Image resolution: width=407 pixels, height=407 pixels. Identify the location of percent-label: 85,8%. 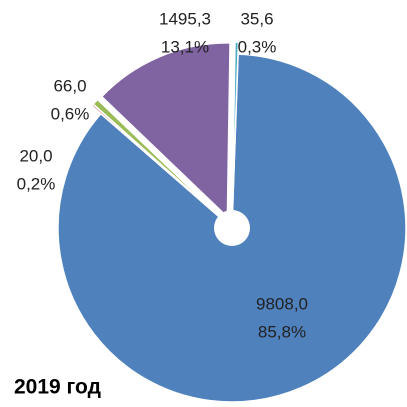
(282, 331).